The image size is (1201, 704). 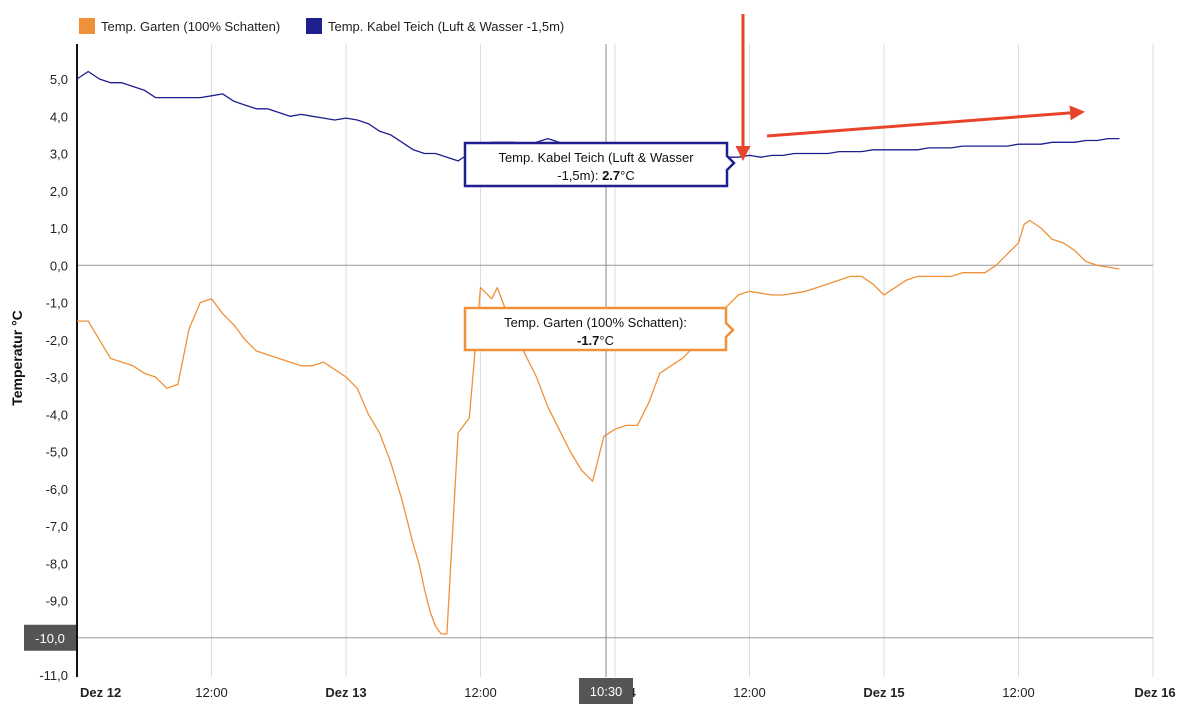 What do you see at coordinates (910, 87) in the screenshot?
I see `annotations` at bounding box center [910, 87].